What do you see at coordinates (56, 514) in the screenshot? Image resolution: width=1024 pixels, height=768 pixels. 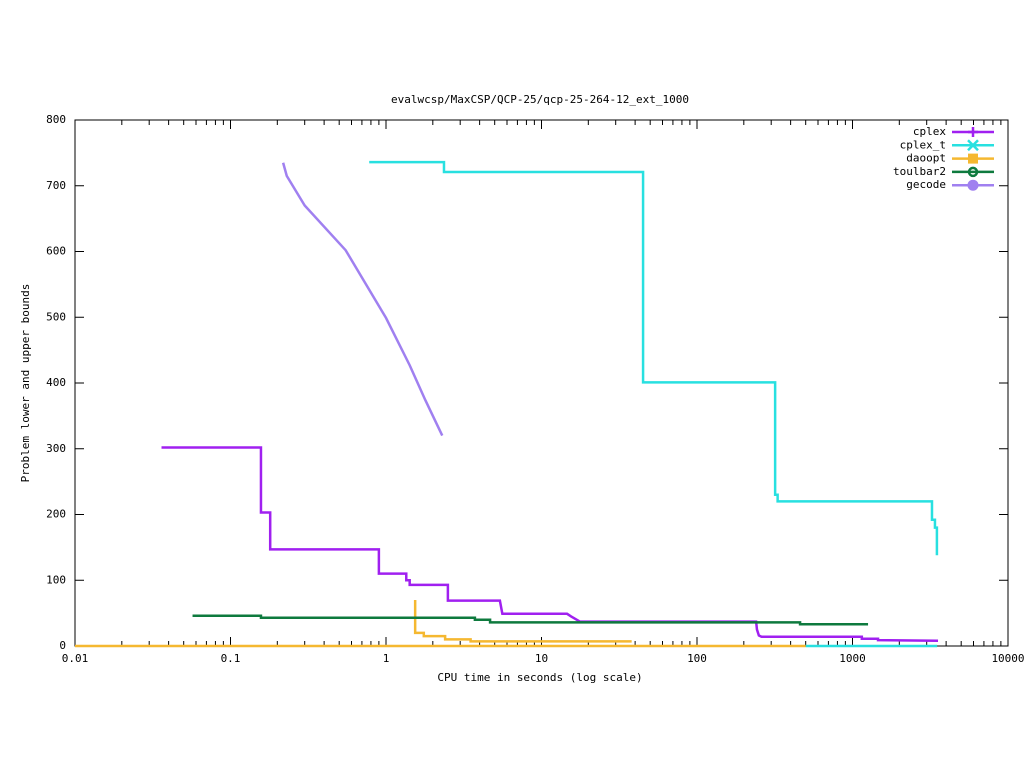 I see `y-tick-label: 200` at bounding box center [56, 514].